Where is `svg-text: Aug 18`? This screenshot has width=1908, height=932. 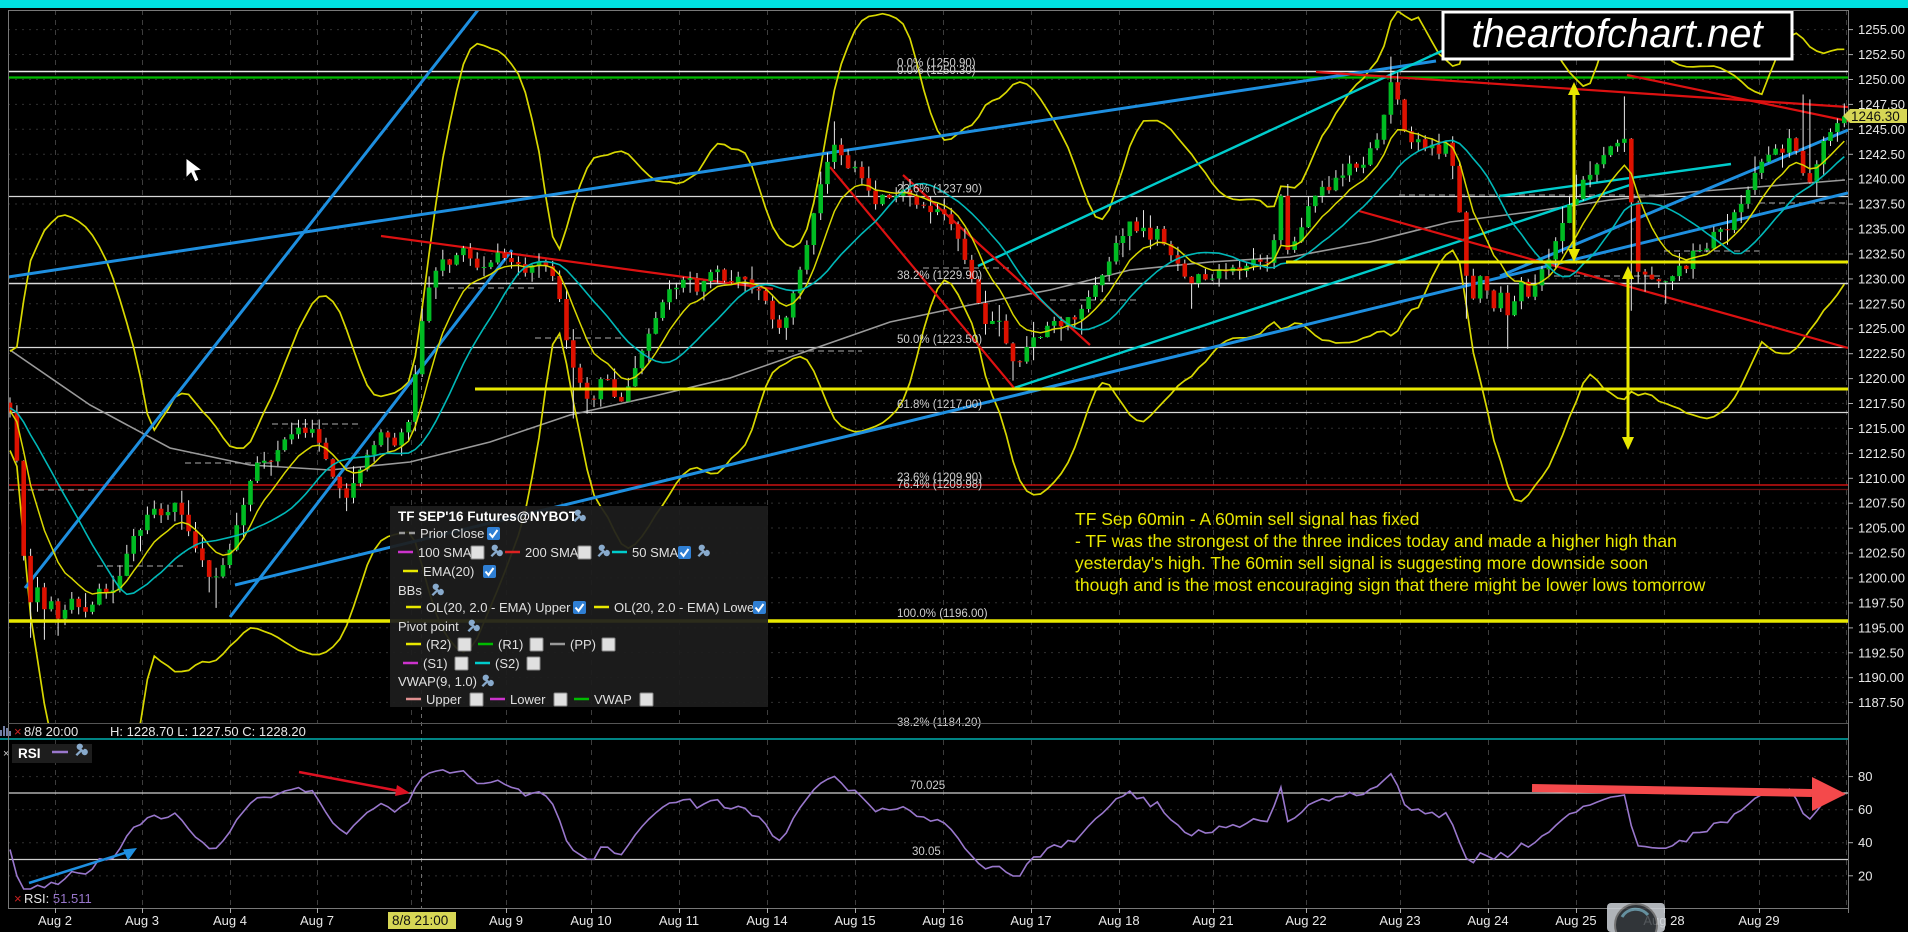
svg-text: Aug 18 is located at coordinates (1118, 920).